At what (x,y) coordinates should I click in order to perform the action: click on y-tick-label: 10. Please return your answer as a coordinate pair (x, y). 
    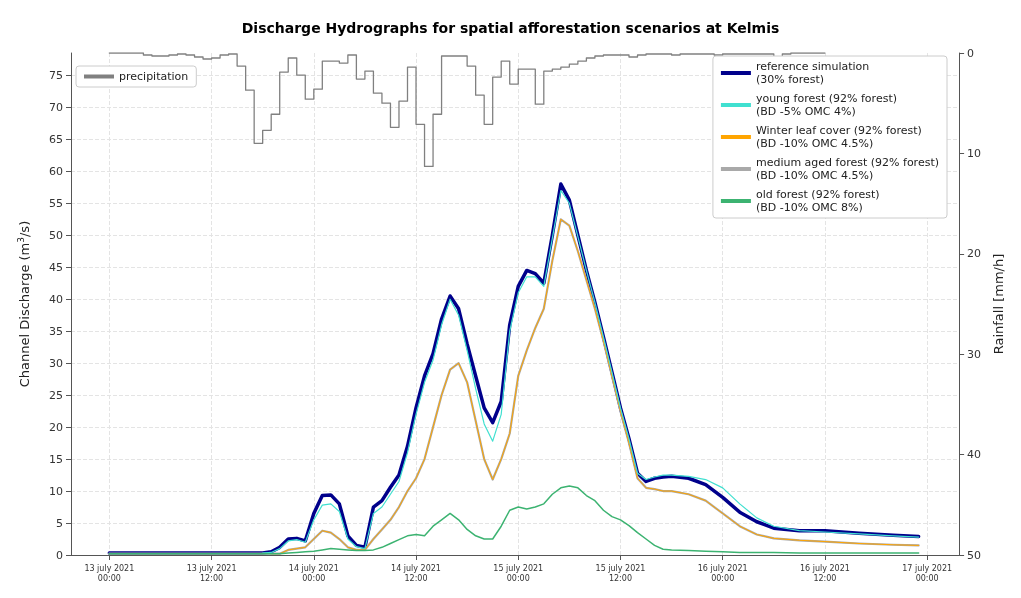
    Looking at the image, I should click on (56, 491).